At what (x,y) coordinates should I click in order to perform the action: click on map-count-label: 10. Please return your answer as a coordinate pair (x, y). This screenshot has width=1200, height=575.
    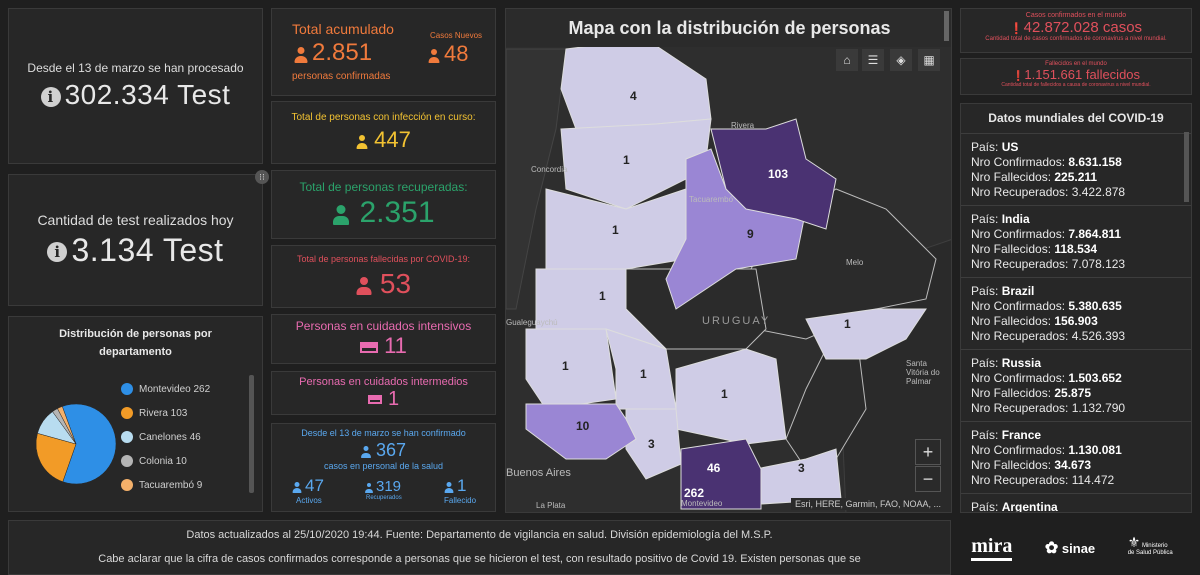
    Looking at the image, I should click on (583, 426).